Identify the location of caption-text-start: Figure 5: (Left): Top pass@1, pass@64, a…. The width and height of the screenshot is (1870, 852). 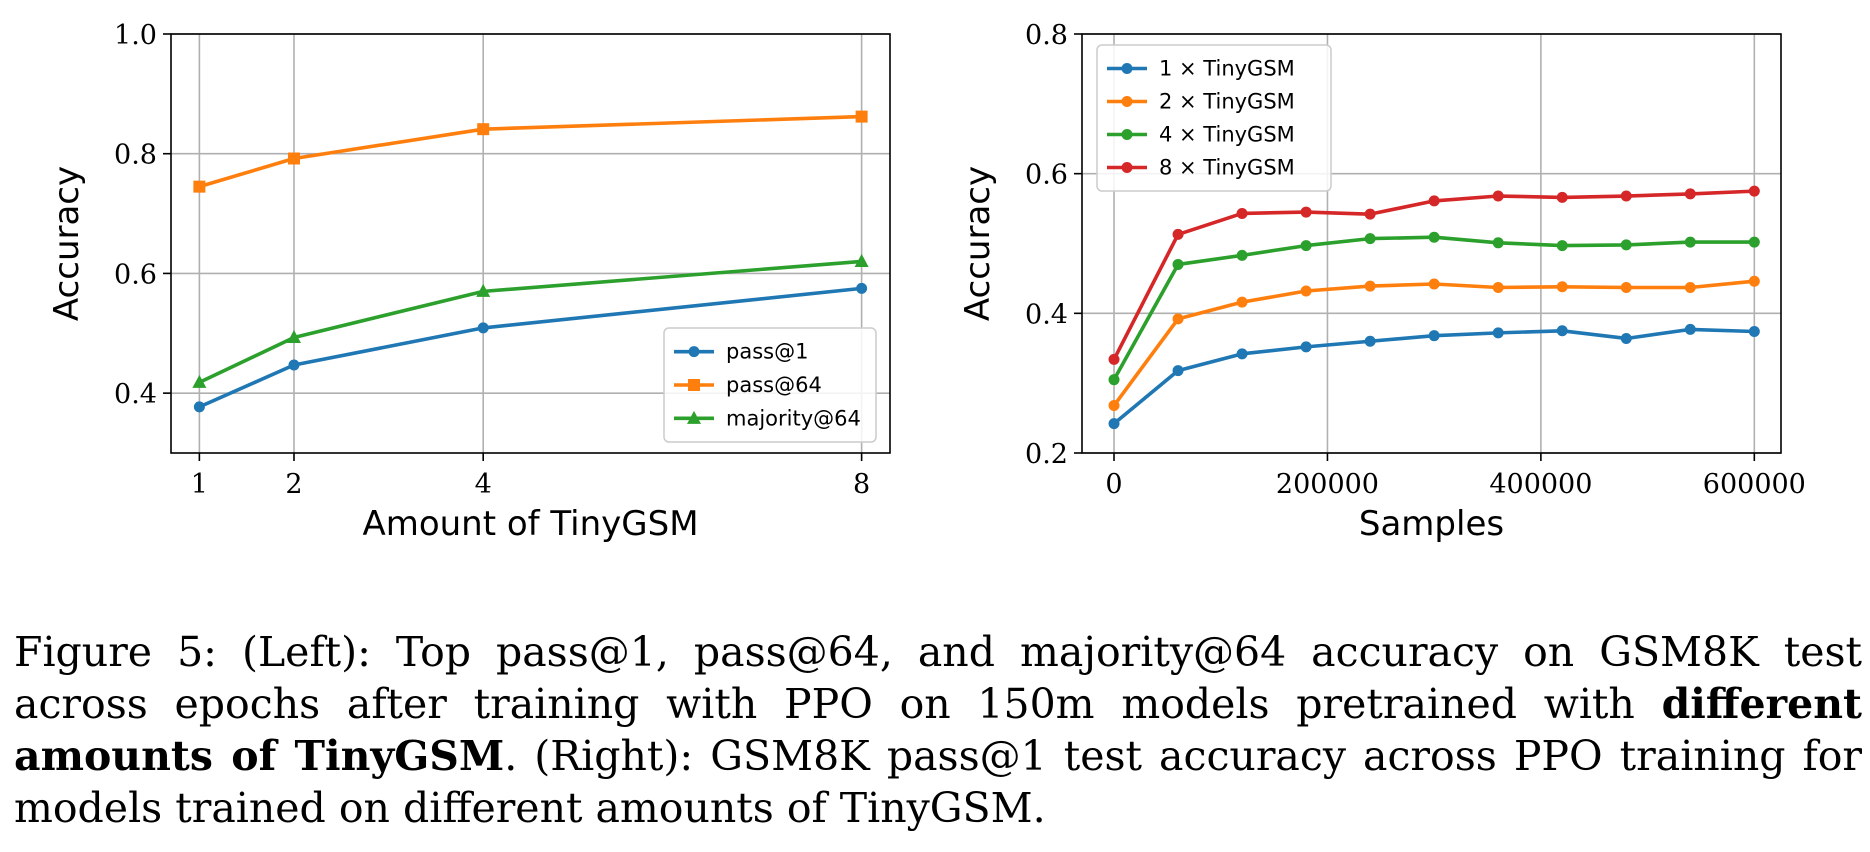
(938, 678).